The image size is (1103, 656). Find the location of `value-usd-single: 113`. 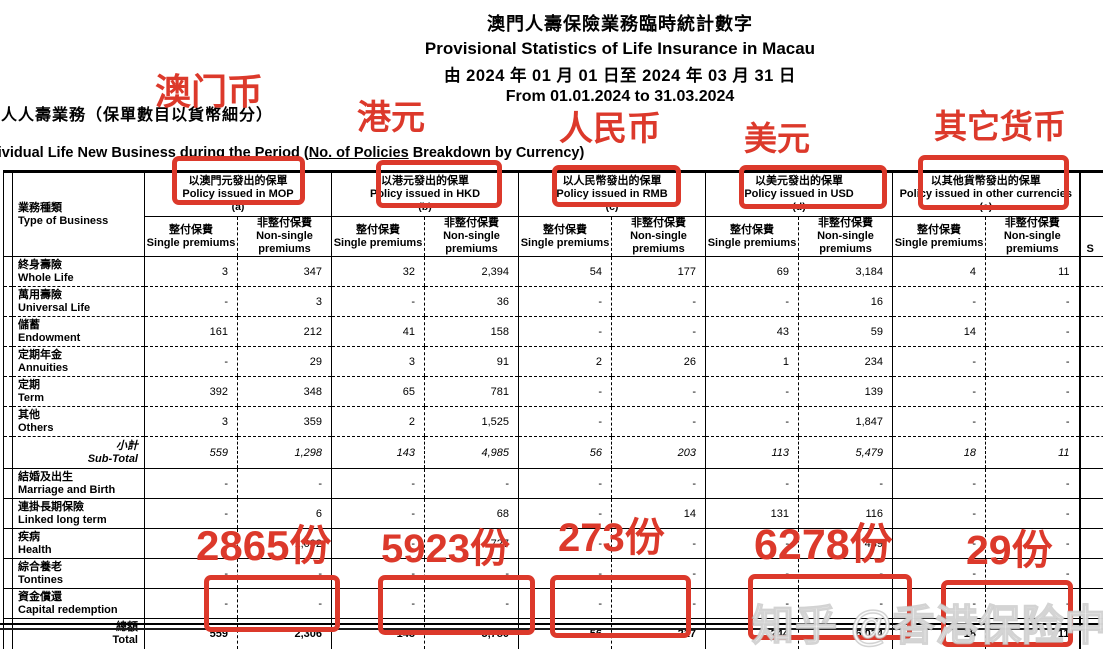

value-usd-single: 113 is located at coordinates (752, 452).